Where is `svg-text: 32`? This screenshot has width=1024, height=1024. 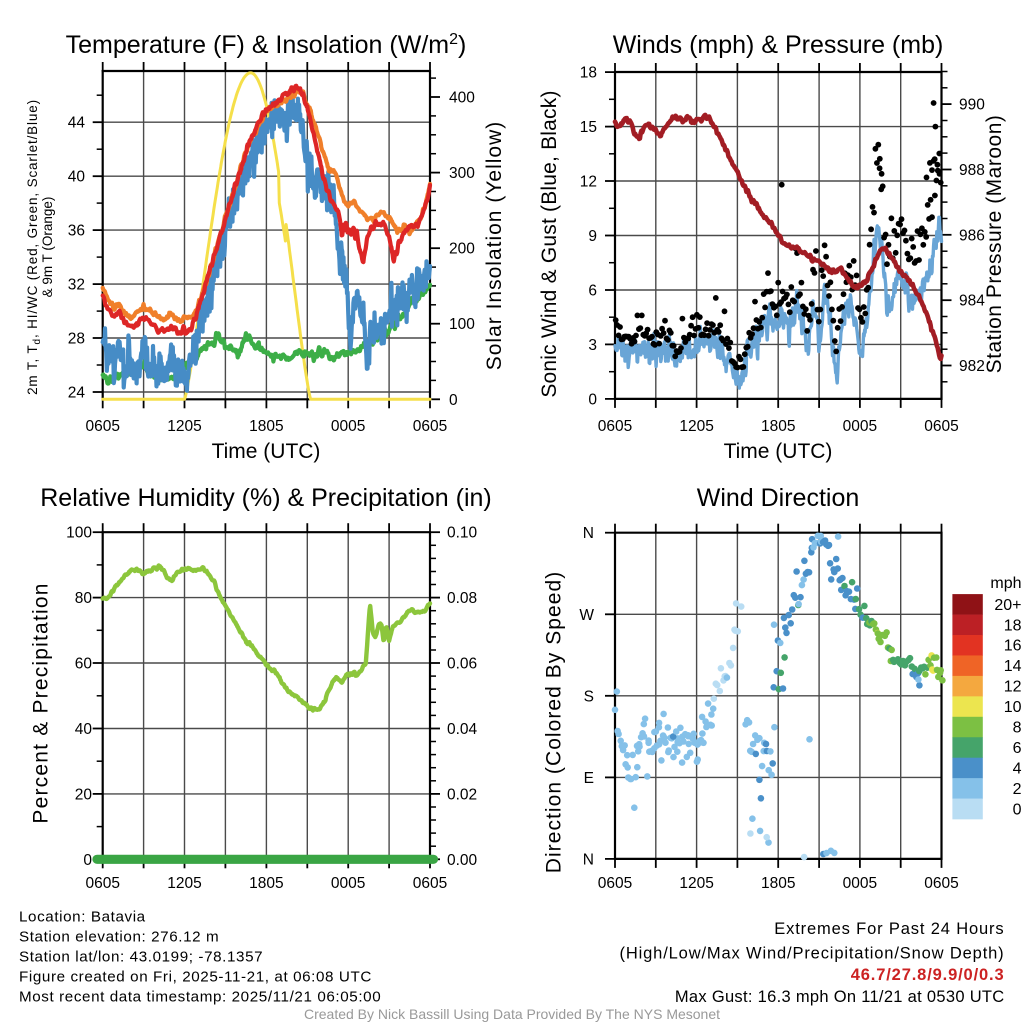
svg-text: 32 is located at coordinates (76, 285).